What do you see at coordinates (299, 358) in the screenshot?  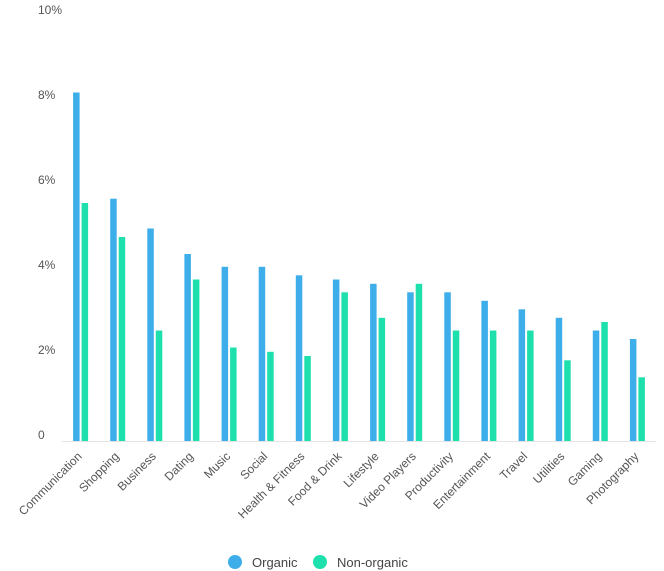 I see `bar-organic-health-fitness` at bounding box center [299, 358].